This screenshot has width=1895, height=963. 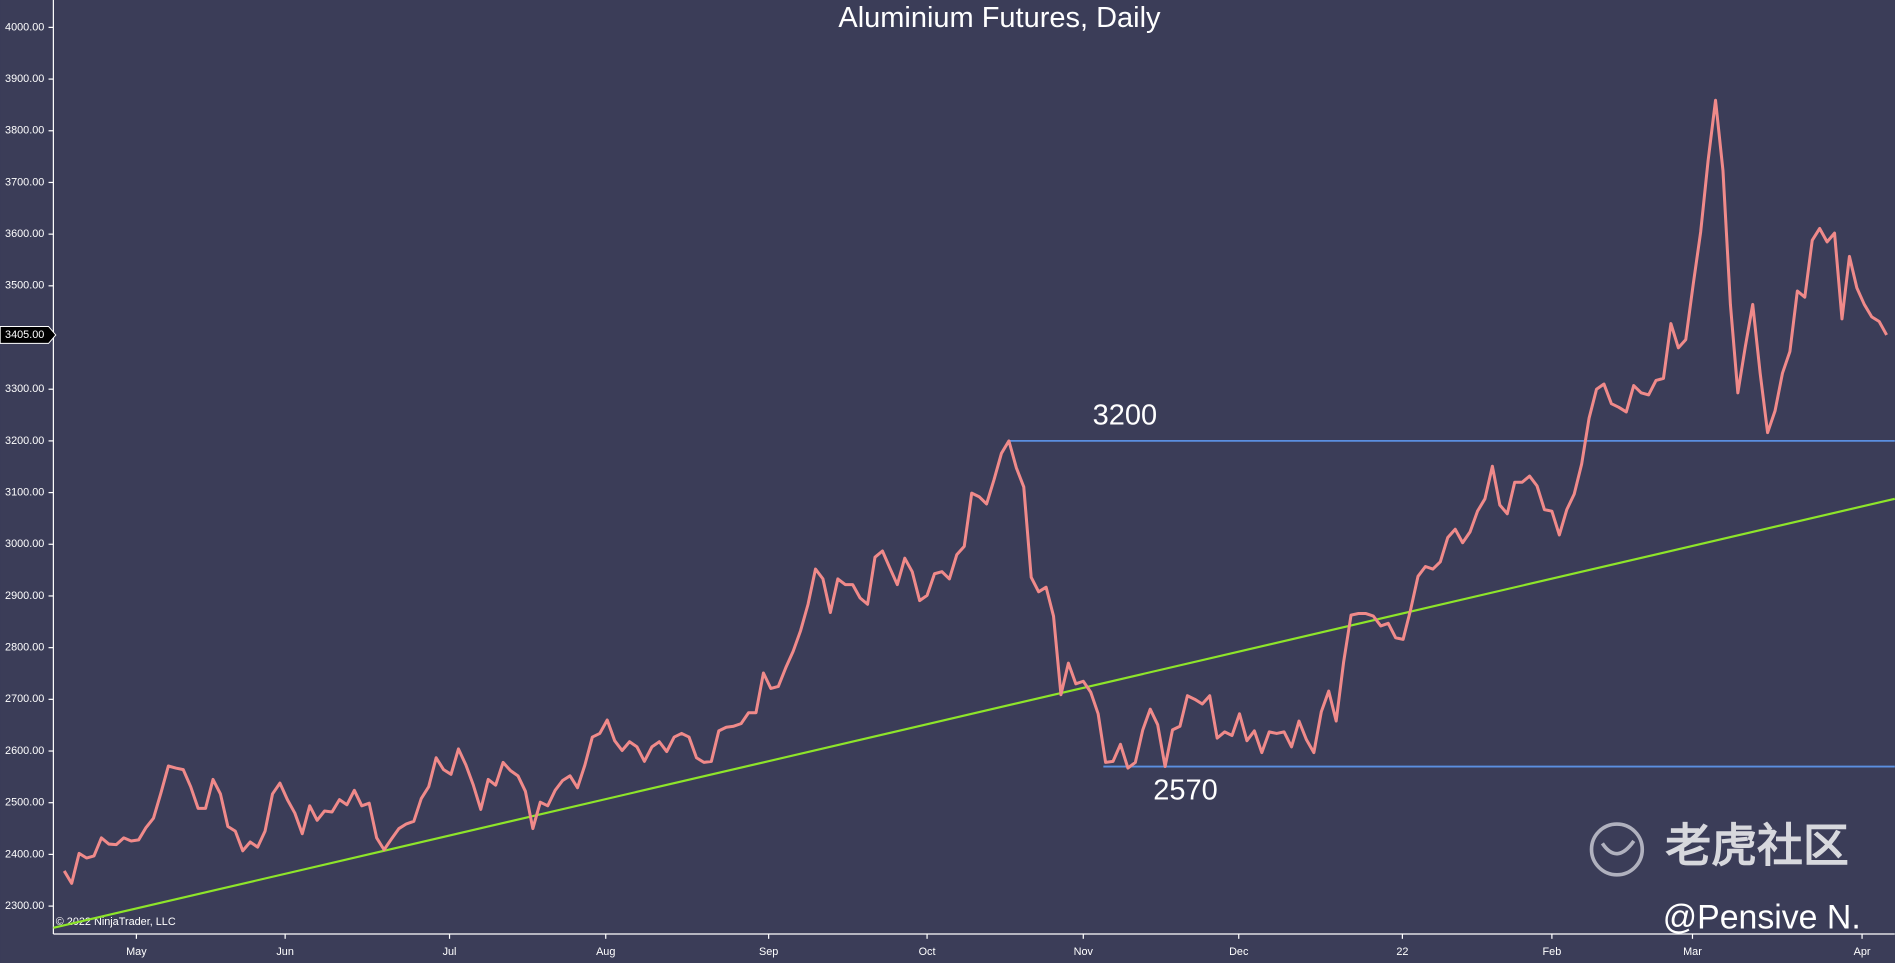 I want to click on x-tick-label: Mar, so click(x=1692, y=952).